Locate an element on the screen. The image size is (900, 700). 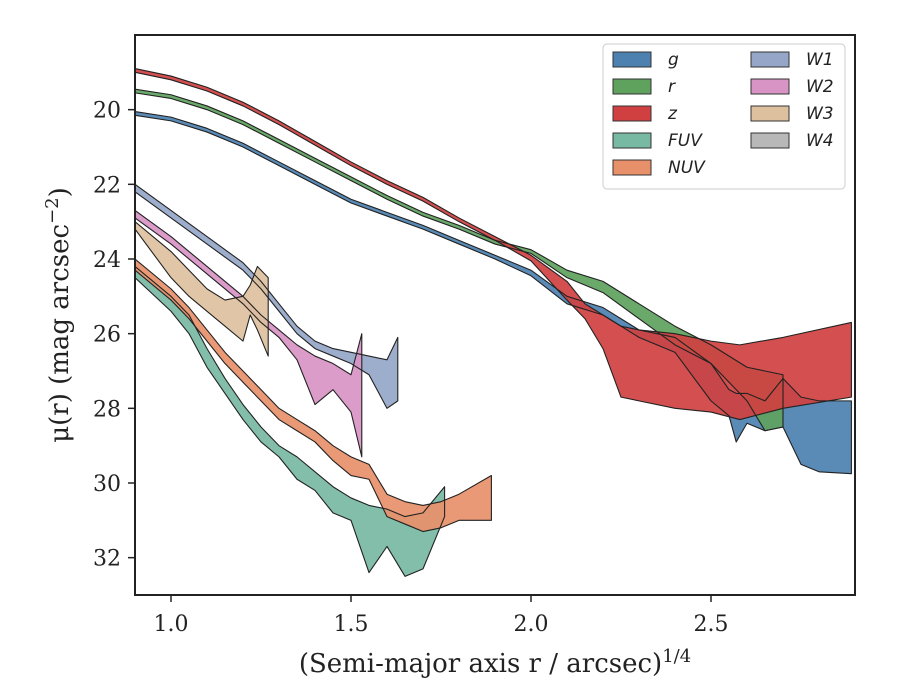
legend-label-fuv: FUV is located at coordinates (685, 141).